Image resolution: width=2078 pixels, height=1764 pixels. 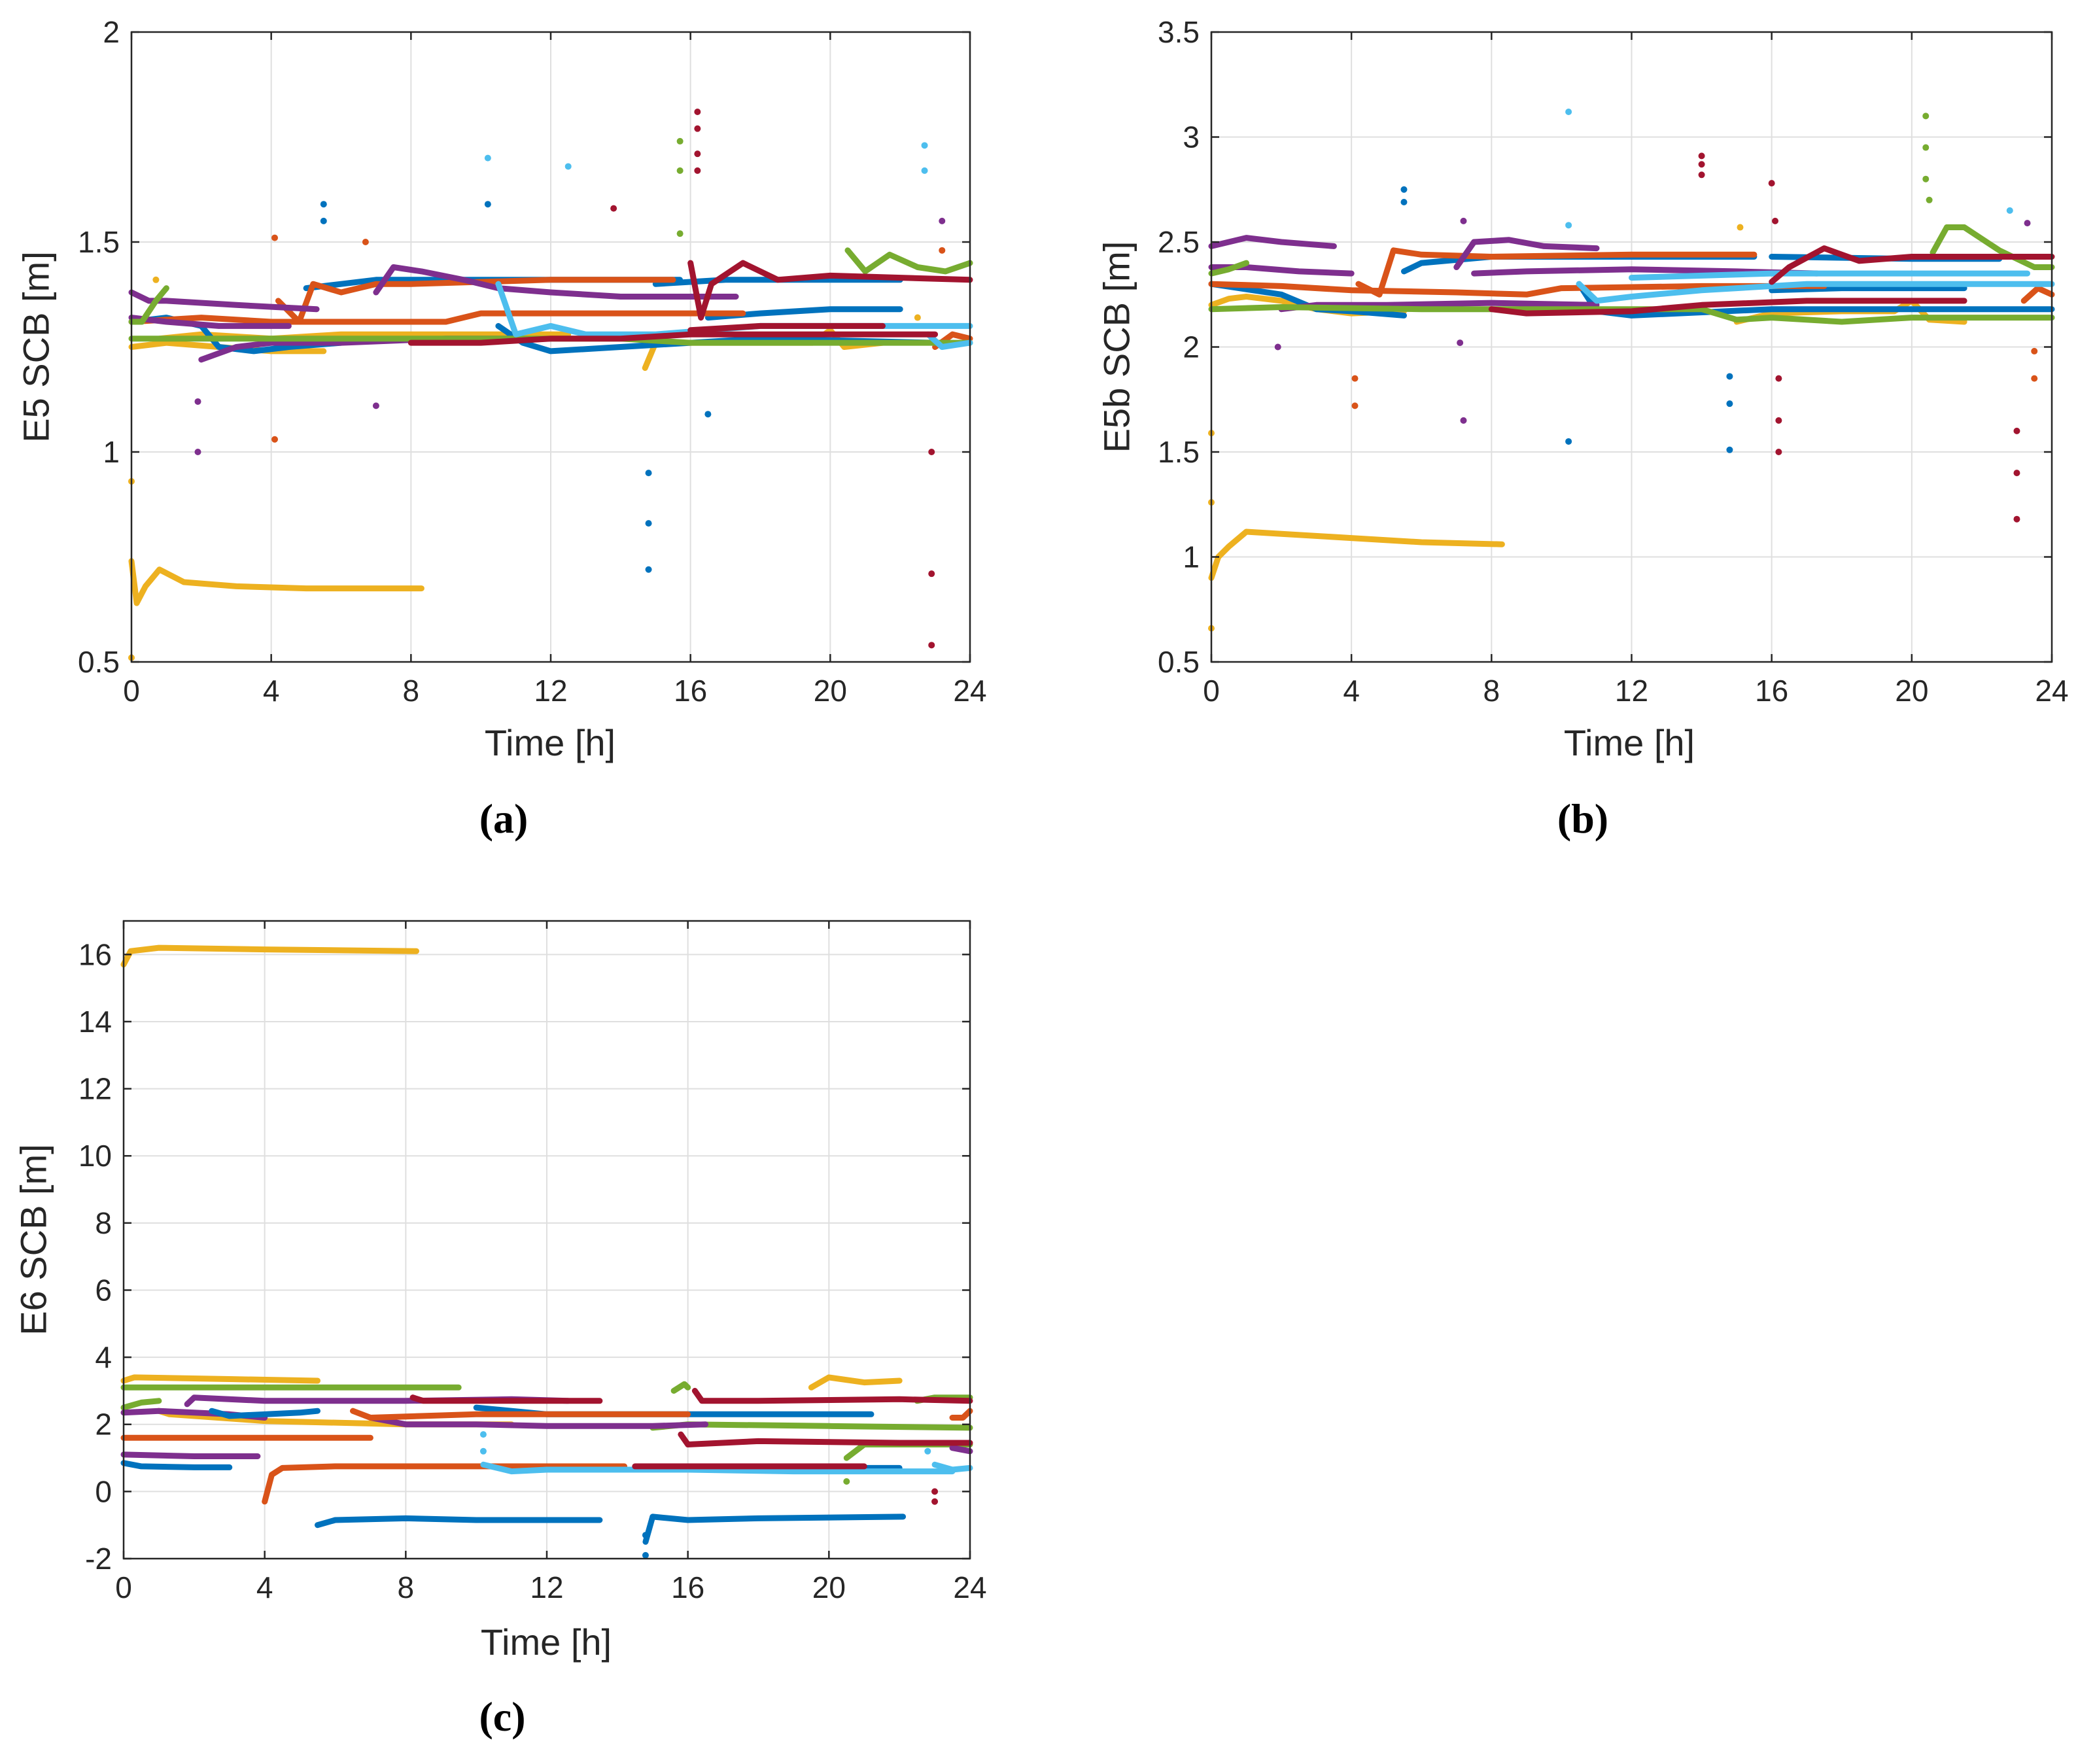 I want to click on y-tick-label: 0, so click(x=103, y=1491).